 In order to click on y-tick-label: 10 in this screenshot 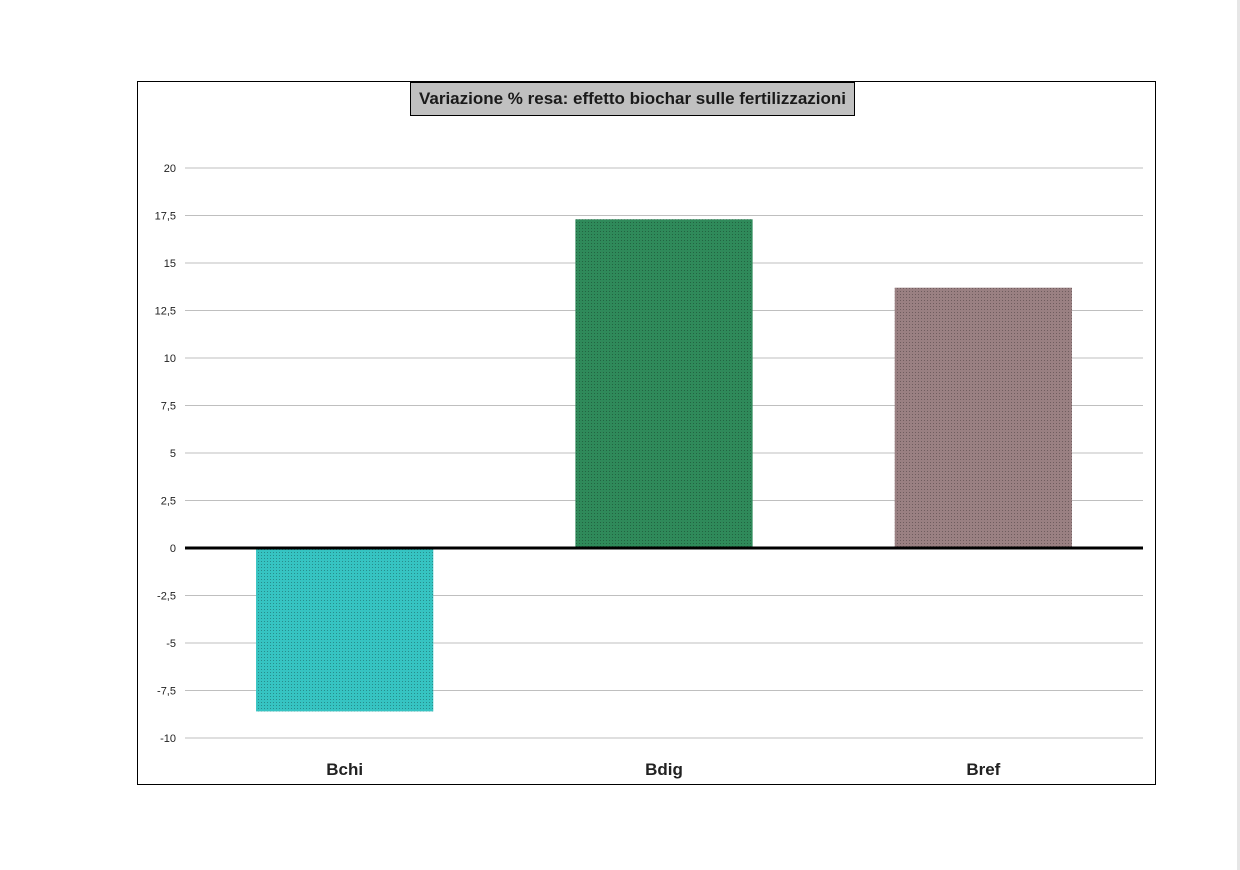, I will do `click(170, 359)`.